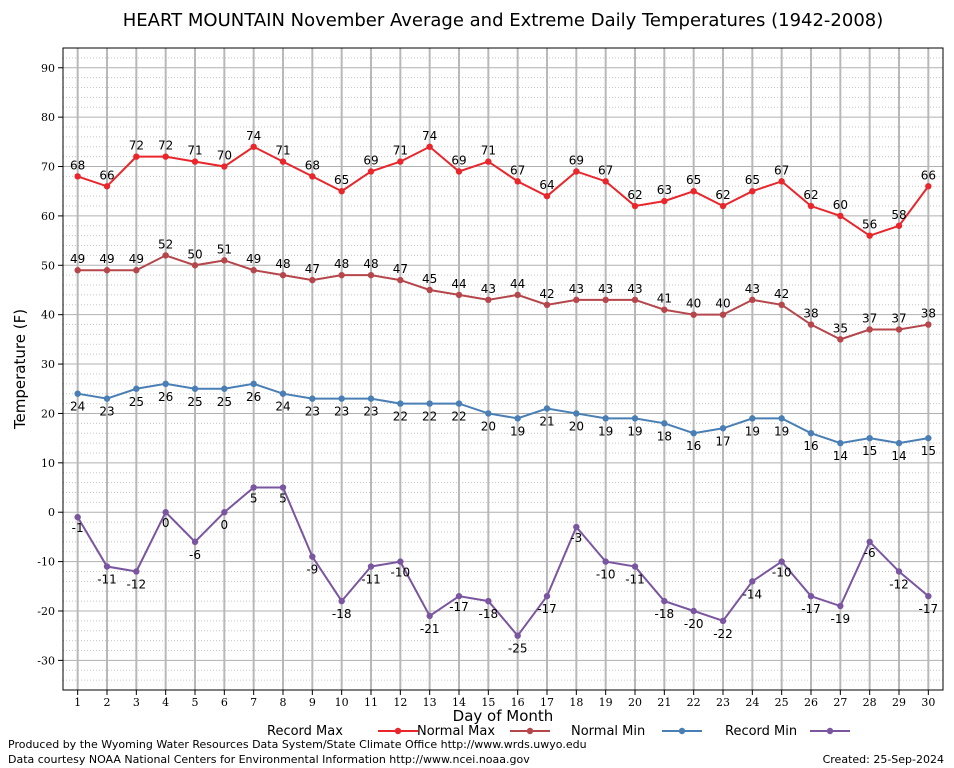 The width and height of the screenshot is (954, 768). Describe the element at coordinates (430, 702) in the screenshot. I see `x-tick-label: 13` at that location.